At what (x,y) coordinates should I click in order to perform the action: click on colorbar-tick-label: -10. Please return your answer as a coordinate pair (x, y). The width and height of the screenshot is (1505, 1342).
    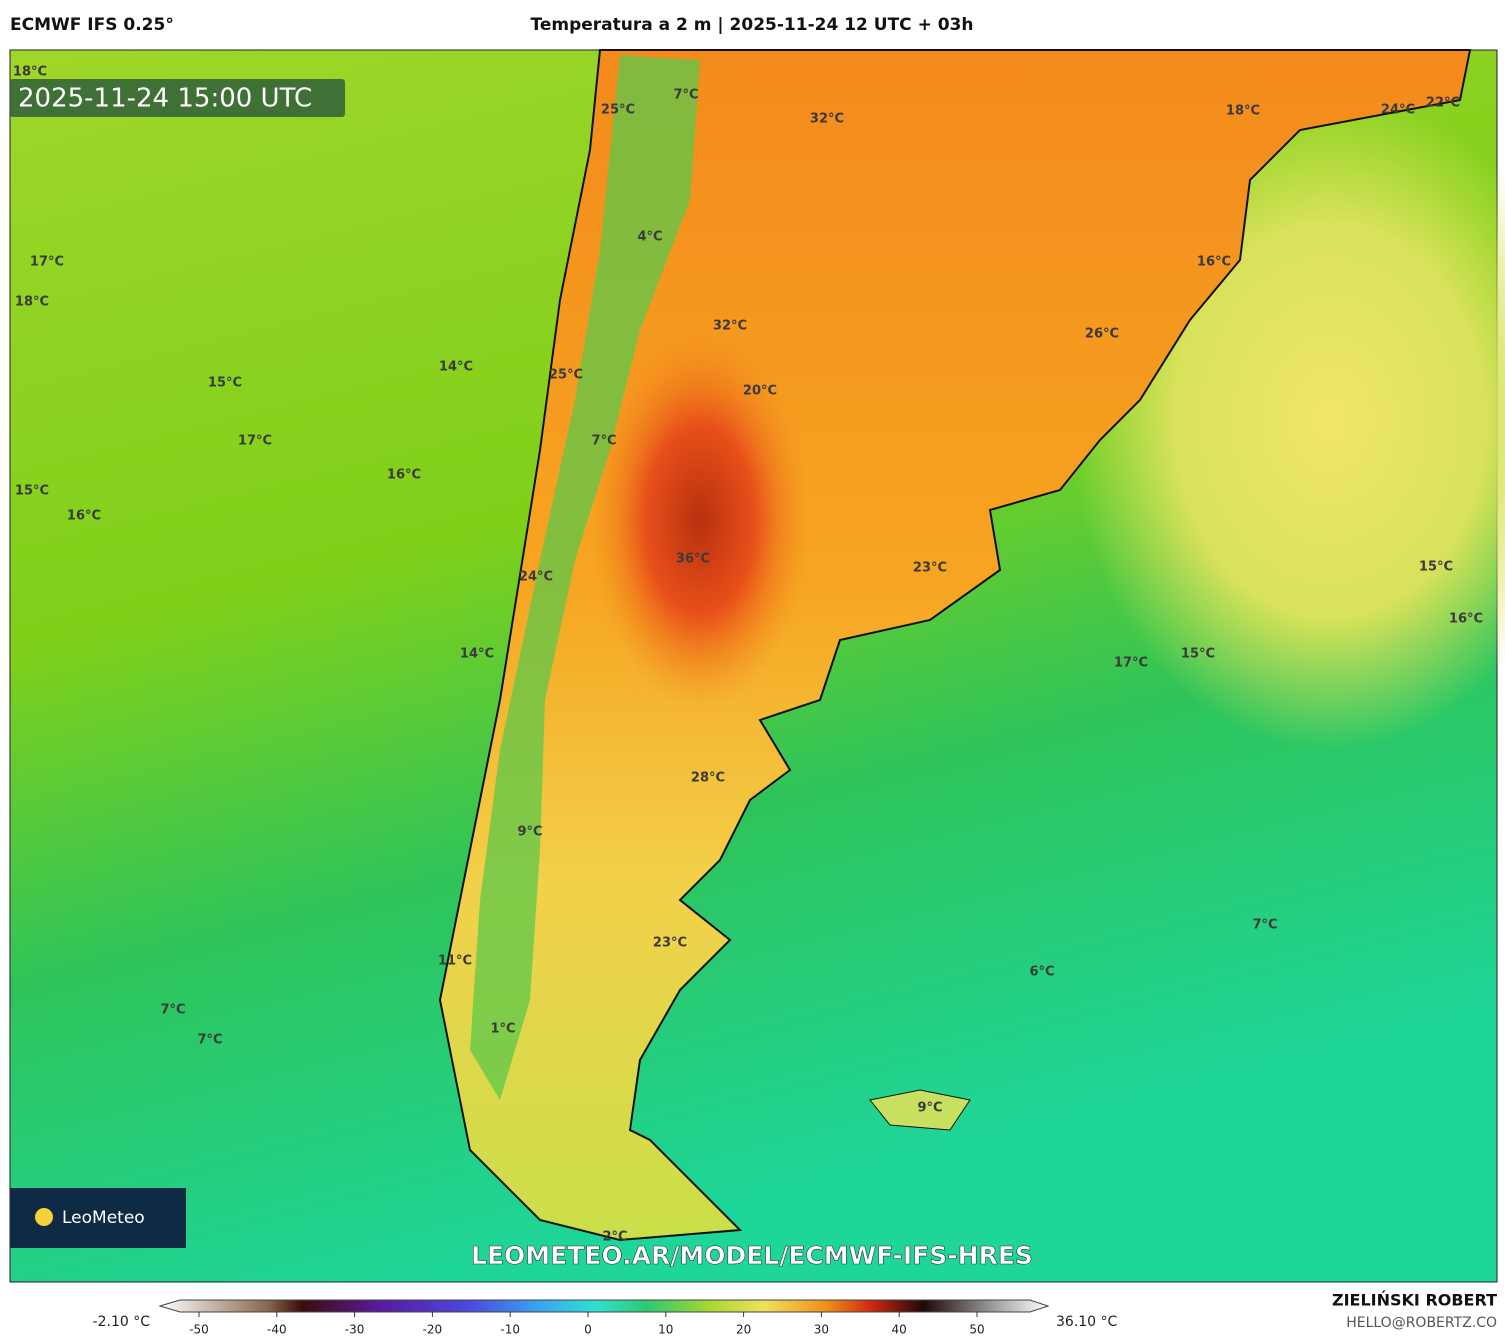
    Looking at the image, I should click on (510, 1330).